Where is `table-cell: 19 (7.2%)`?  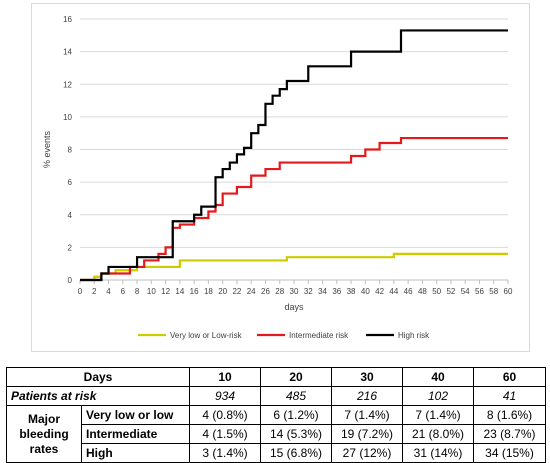
table-cell: 19 (7.2%) is located at coordinates (367, 434).